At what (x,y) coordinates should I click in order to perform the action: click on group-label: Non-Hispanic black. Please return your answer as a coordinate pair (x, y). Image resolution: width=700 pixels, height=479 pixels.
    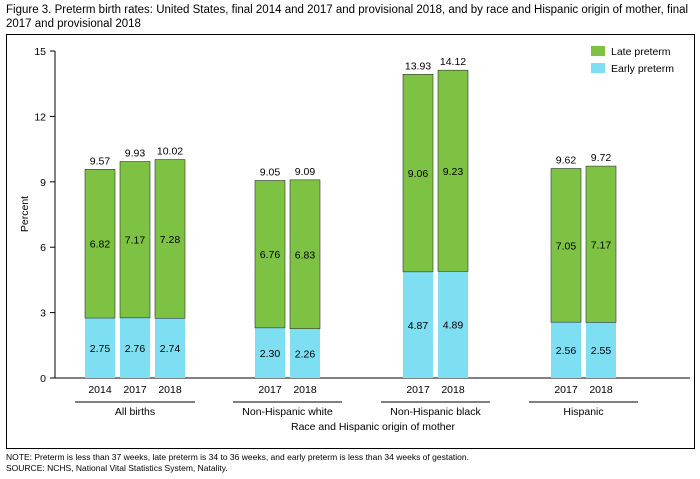
    Looking at the image, I should click on (435, 412).